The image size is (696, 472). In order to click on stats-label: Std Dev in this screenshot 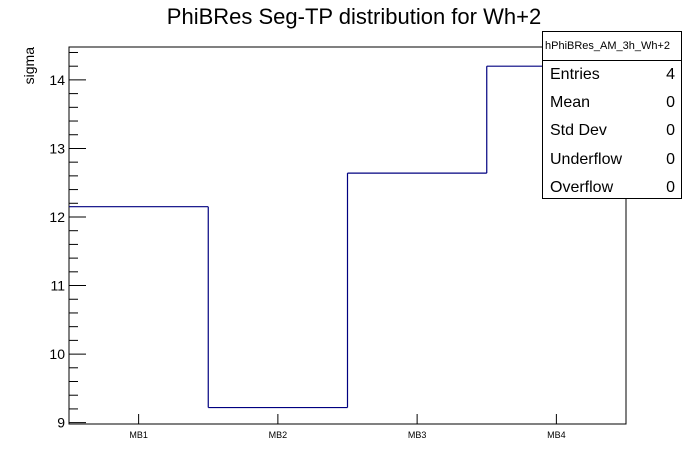, I will do `click(578, 131)`.